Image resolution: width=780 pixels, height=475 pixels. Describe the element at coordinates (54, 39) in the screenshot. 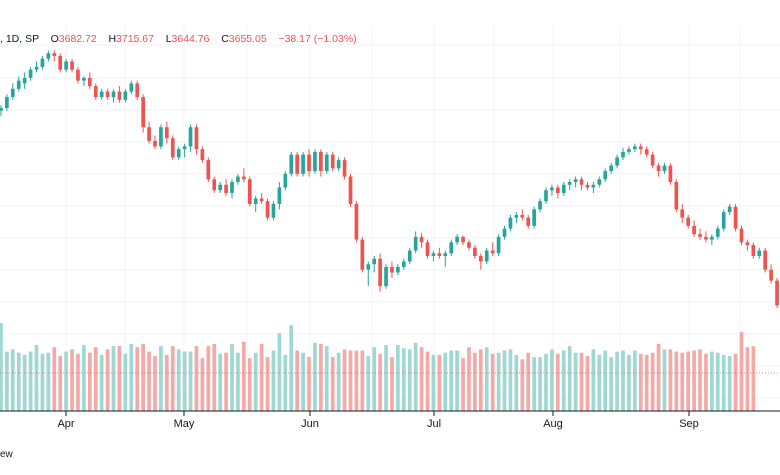

I see `open-label: O` at that location.